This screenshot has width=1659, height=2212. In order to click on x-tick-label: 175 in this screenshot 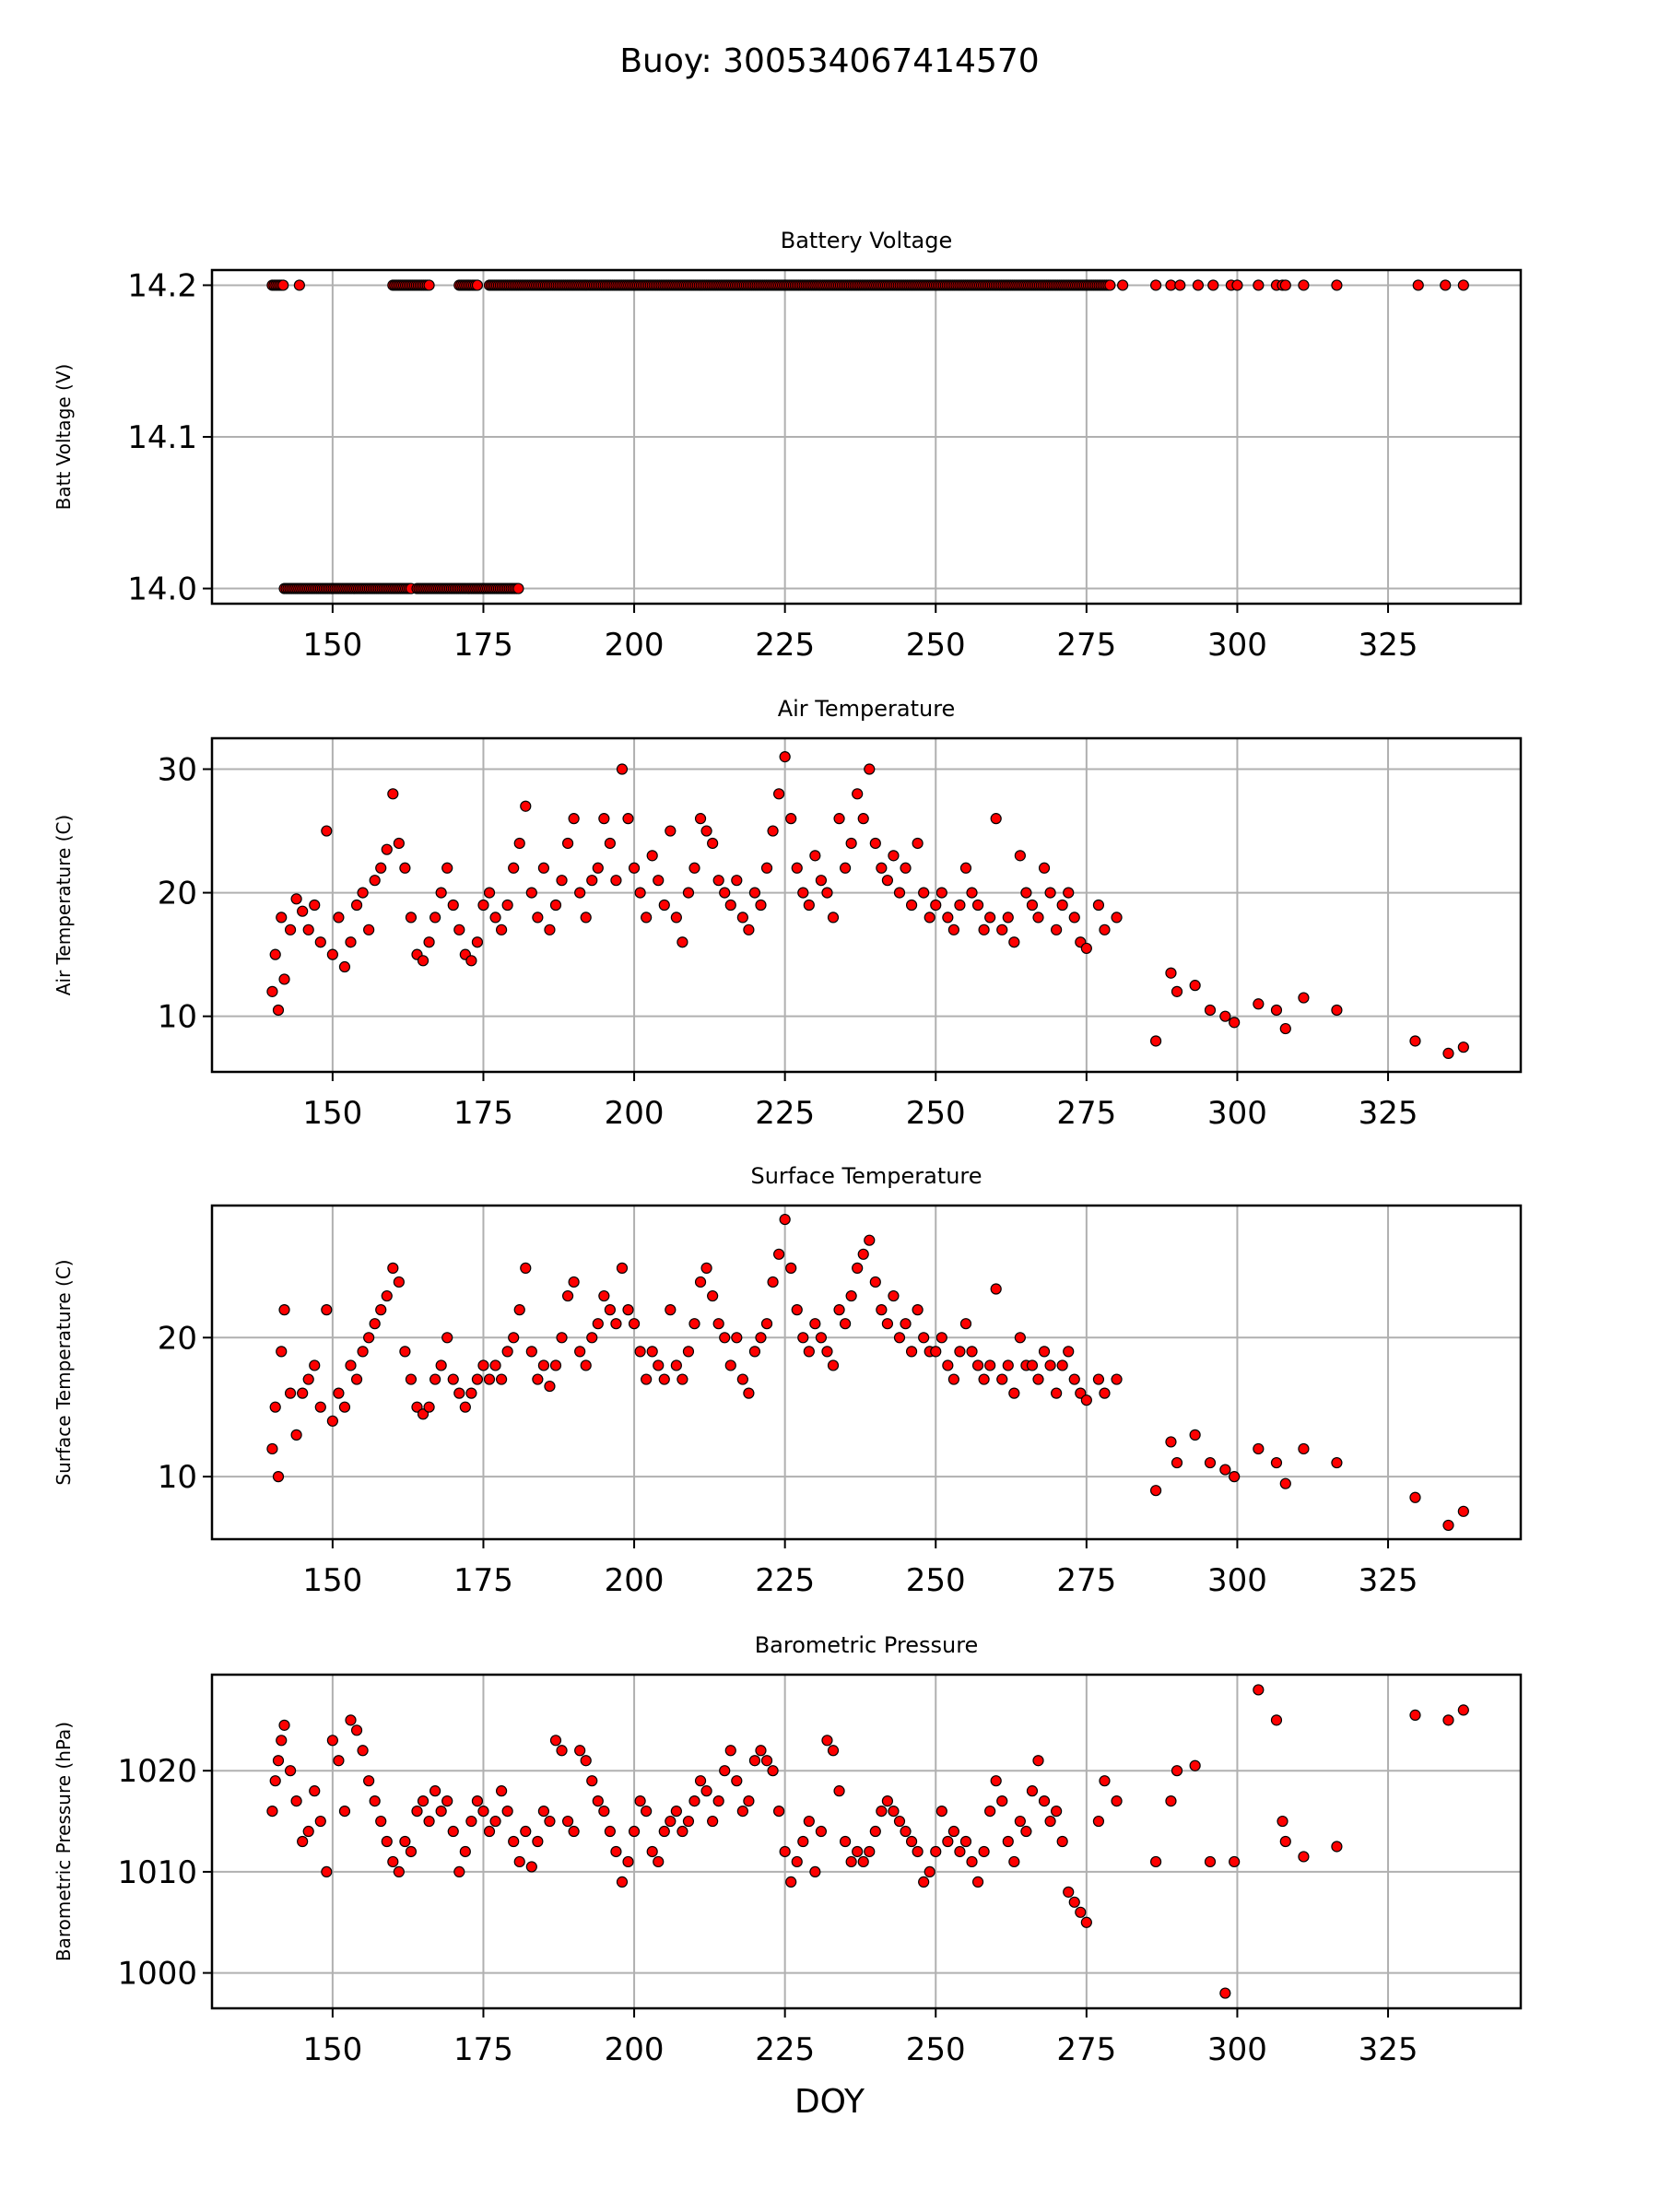, I will do `click(483, 1113)`.